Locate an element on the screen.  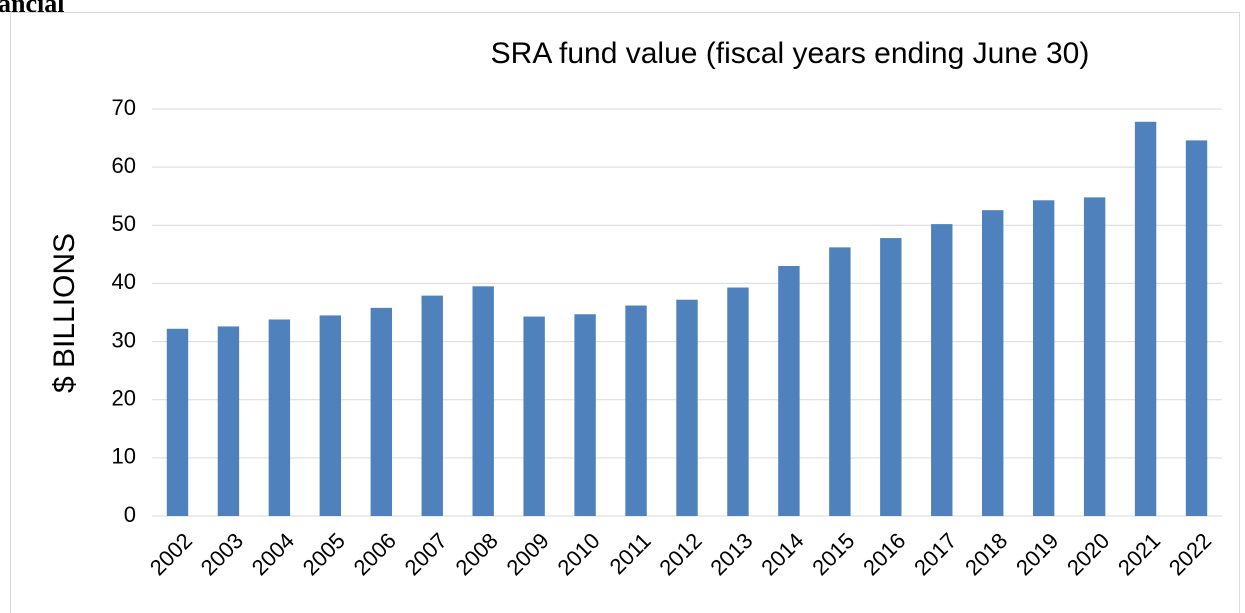
x-tick-label: 2008 is located at coordinates (477, 554).